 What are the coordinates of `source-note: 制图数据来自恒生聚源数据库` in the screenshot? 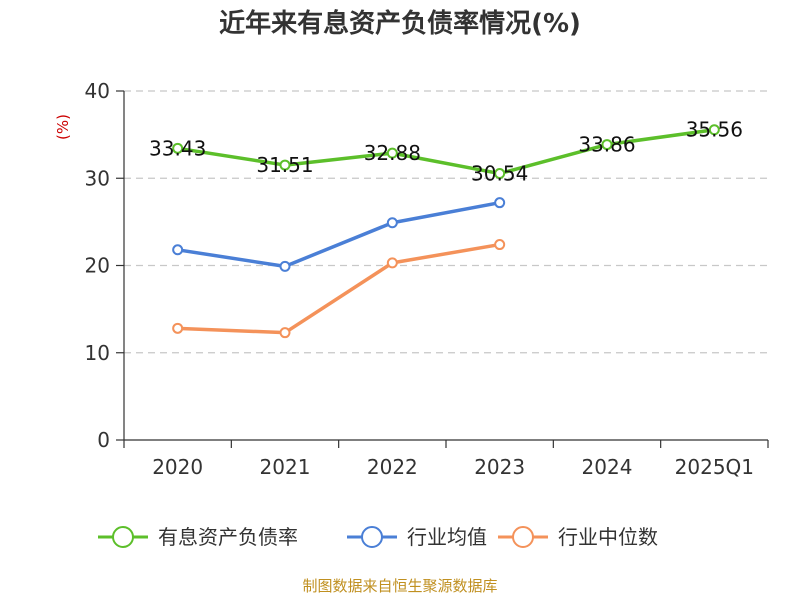 It's located at (399, 586).